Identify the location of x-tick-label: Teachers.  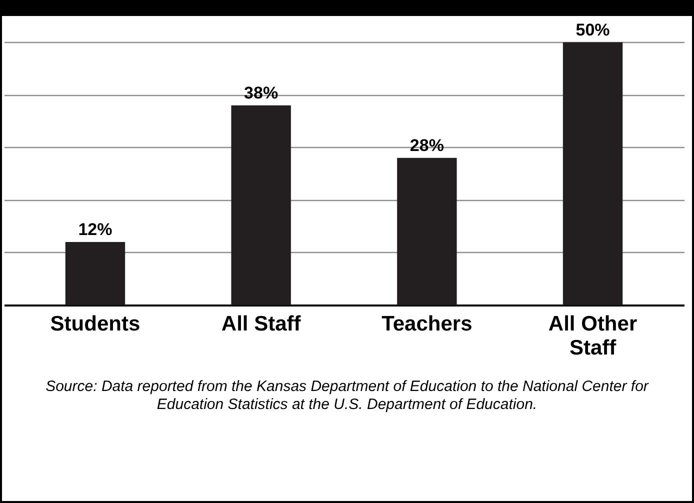
(427, 324).